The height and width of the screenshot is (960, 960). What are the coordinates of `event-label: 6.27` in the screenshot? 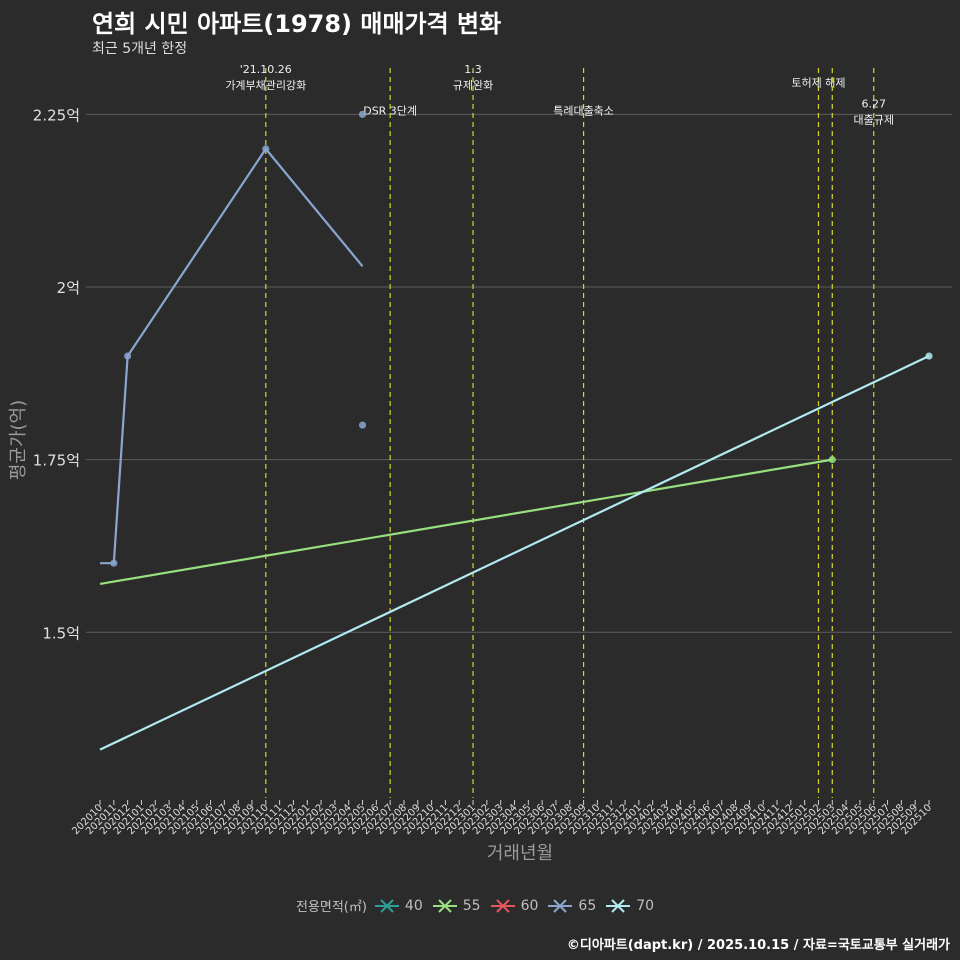 It's located at (873, 103).